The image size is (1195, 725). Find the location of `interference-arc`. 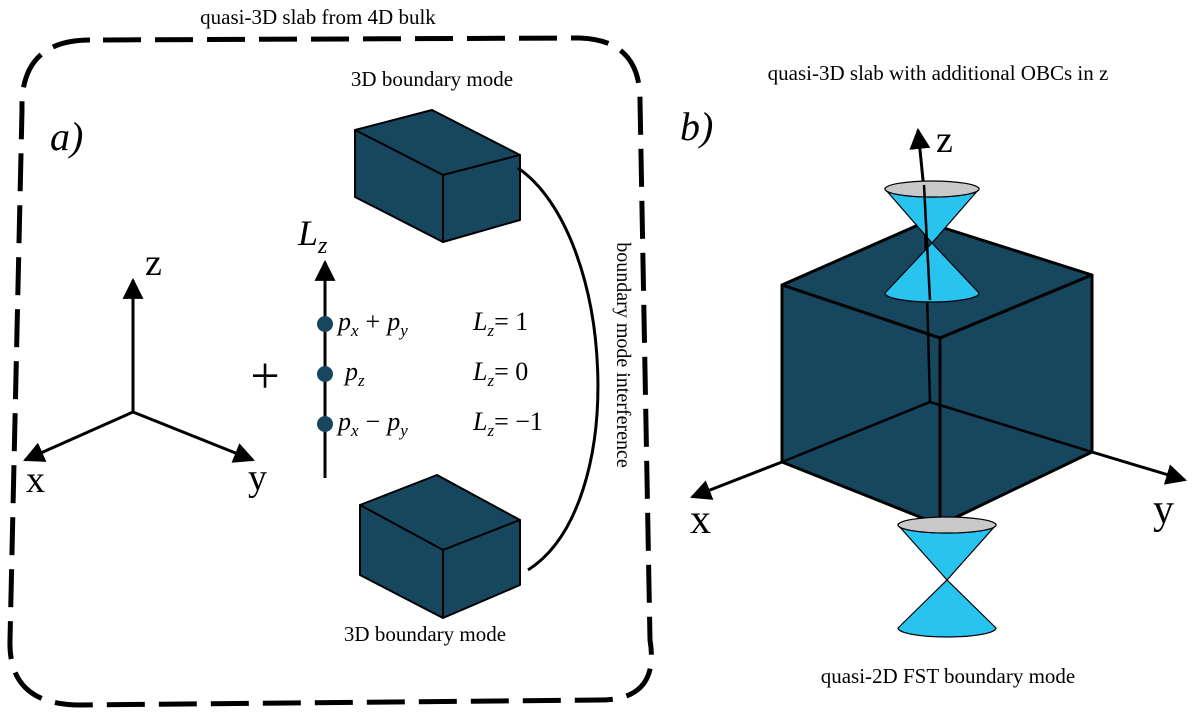

interference-arc is located at coordinates (558, 369).